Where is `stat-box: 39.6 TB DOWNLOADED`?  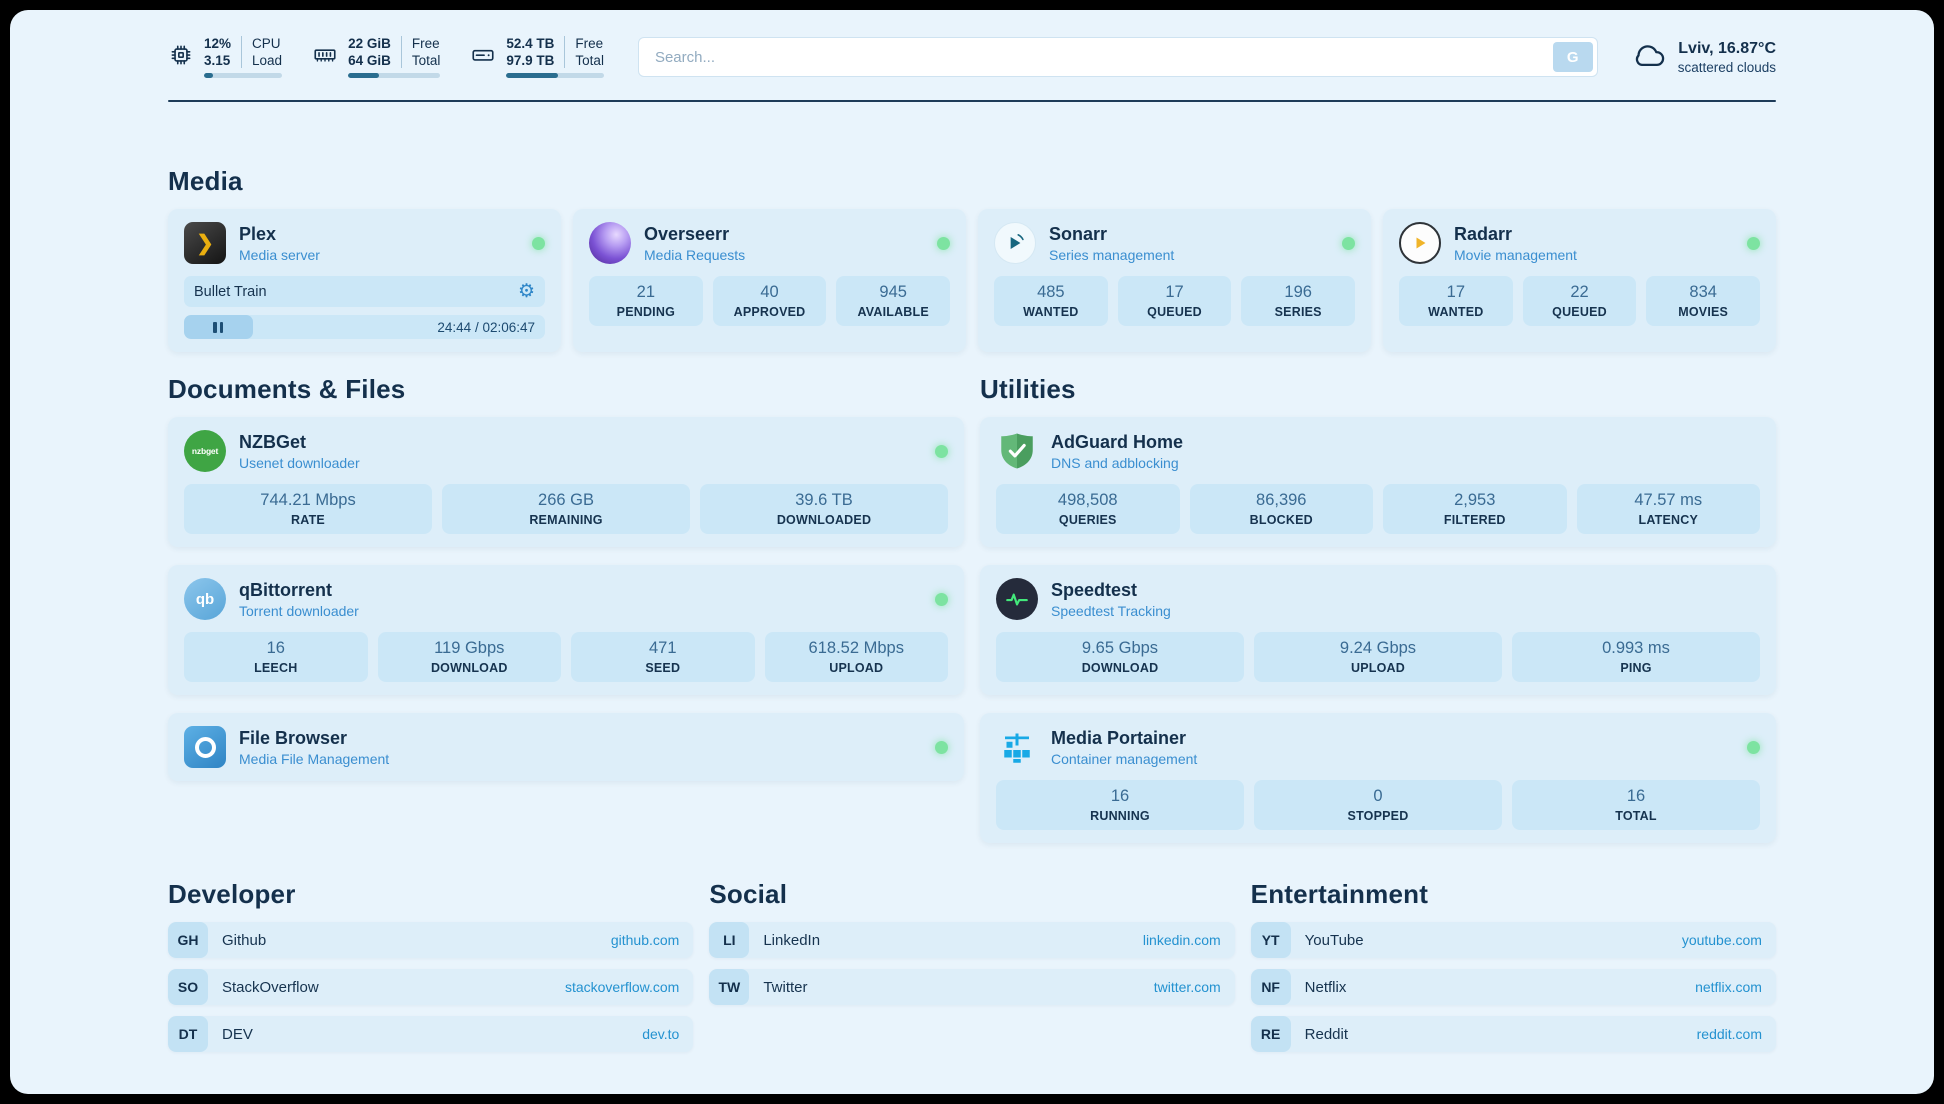 stat-box: 39.6 TB DOWNLOADED is located at coordinates (824, 509).